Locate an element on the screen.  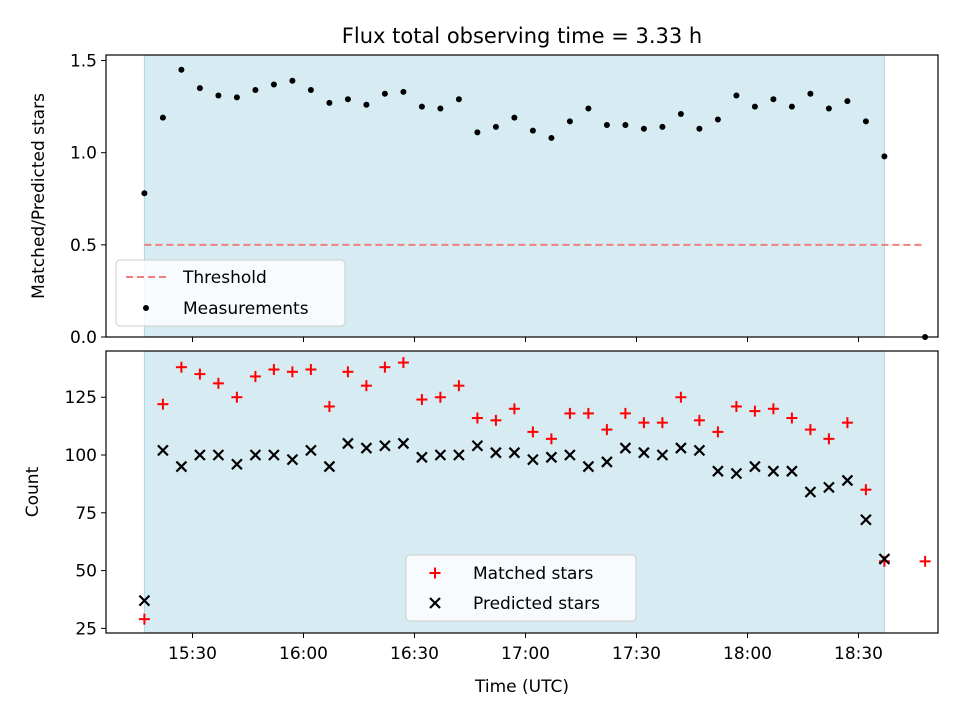
count-legend: Matched stars Predicted stars is located at coordinates (521, 588).